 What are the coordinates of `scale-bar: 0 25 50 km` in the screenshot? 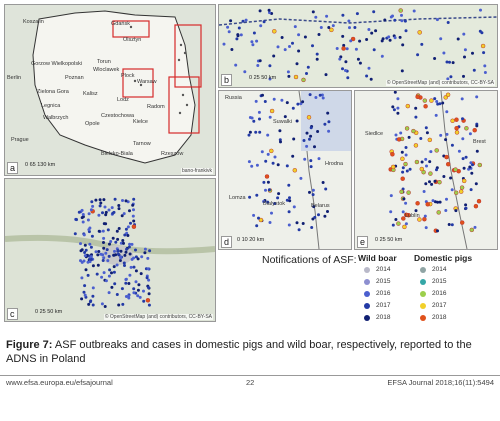 It's located at (263, 78).